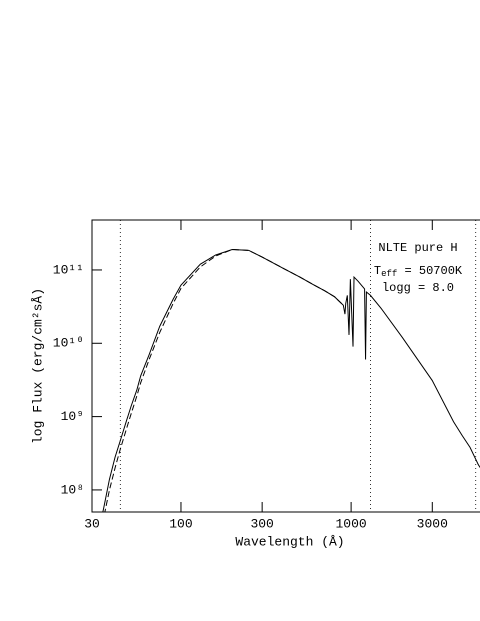 The image size is (480, 621). I want to click on y-tick-label: 10⁹, so click(72, 416).